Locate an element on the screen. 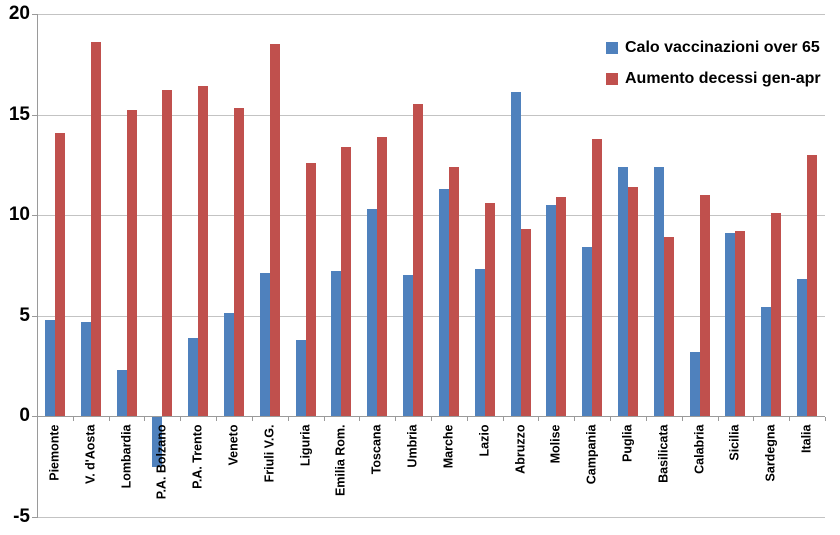  y-axis-line is located at coordinates (37, 266).